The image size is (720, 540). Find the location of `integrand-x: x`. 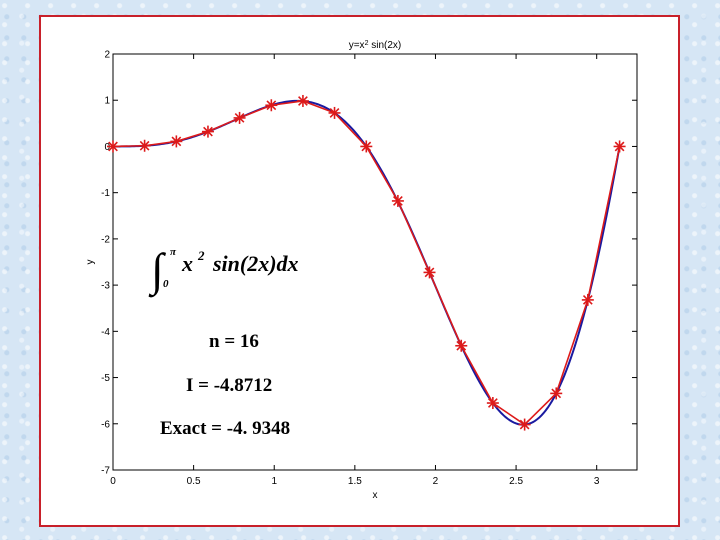

integrand-x: x is located at coordinates (187, 263).